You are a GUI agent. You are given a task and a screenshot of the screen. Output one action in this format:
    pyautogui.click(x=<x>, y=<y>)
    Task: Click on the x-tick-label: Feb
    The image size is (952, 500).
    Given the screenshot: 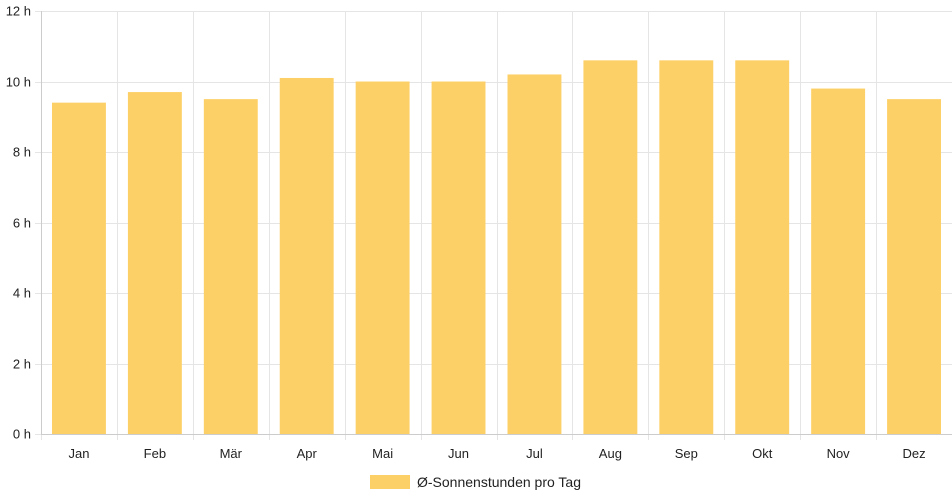 What is the action you would take?
    pyautogui.click(x=155, y=453)
    